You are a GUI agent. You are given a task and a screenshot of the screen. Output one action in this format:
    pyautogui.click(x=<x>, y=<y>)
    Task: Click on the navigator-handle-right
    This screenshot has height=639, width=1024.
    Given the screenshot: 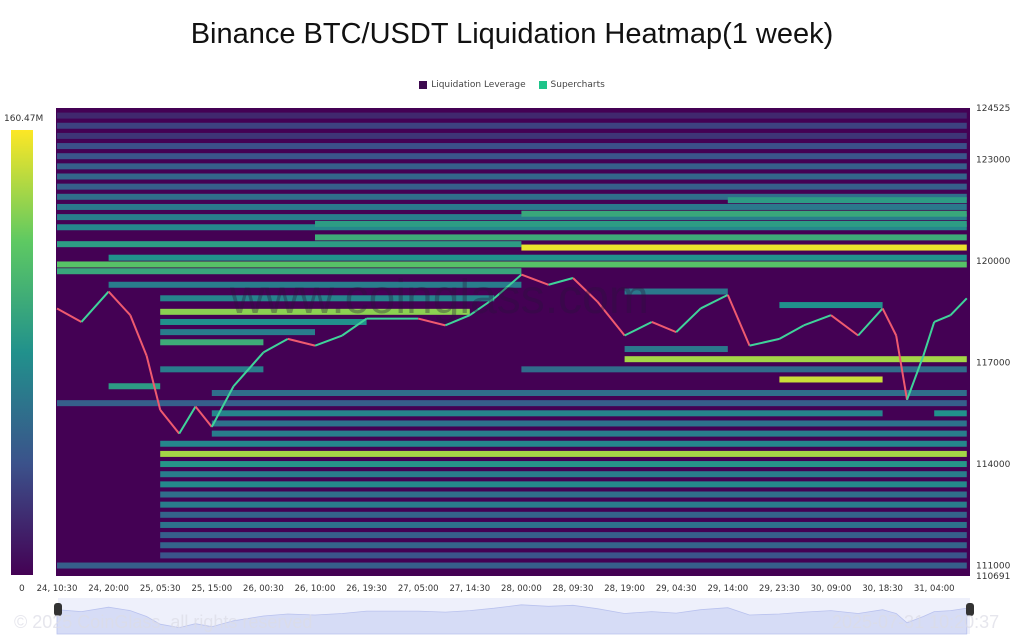 What is the action you would take?
    pyautogui.click(x=970, y=609)
    